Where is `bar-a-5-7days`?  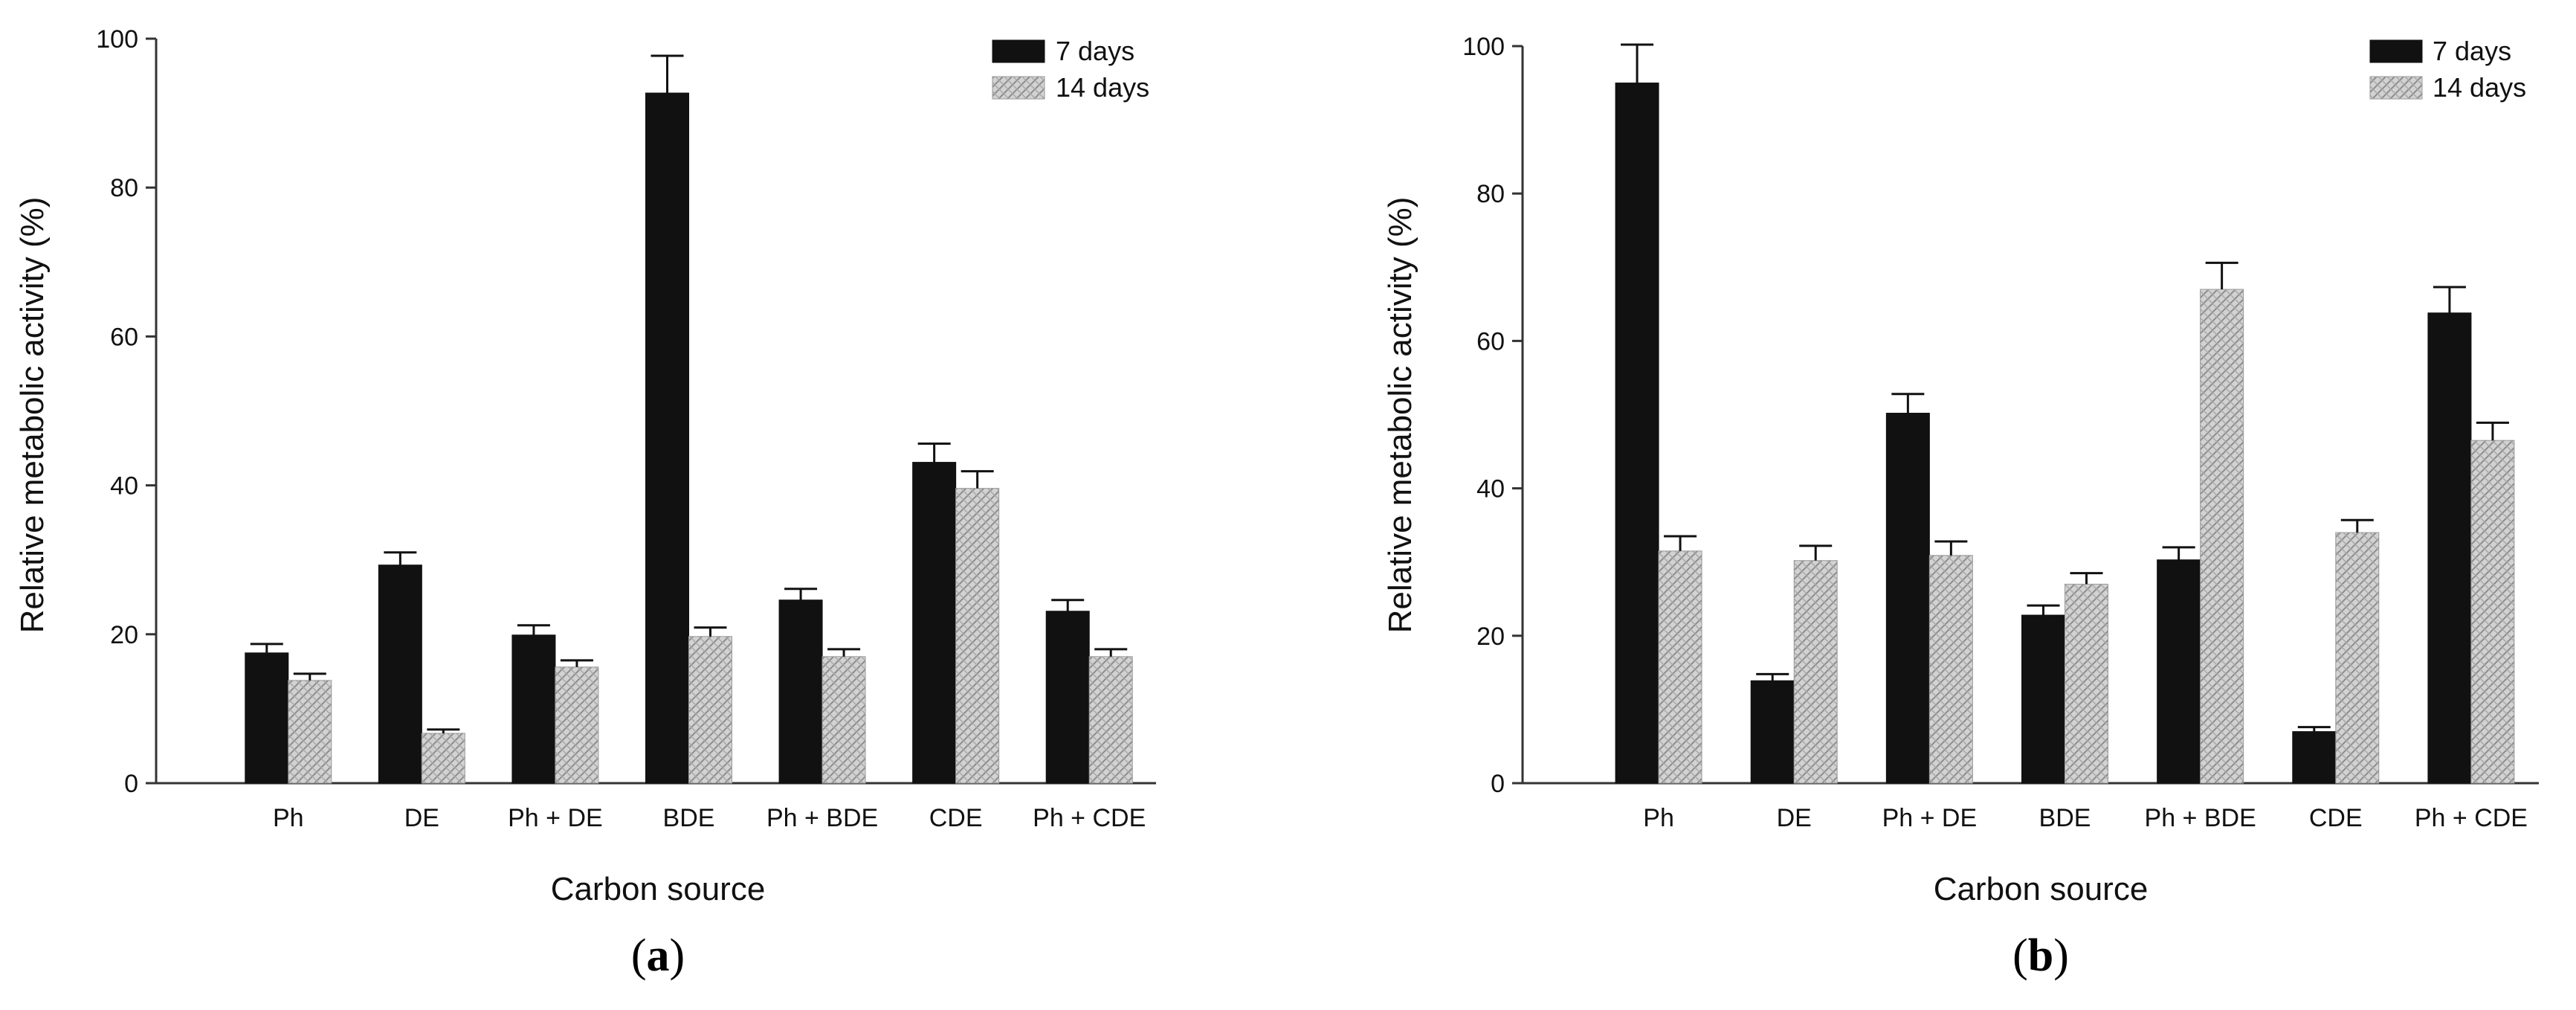
bar-a-5-7days is located at coordinates (934, 623).